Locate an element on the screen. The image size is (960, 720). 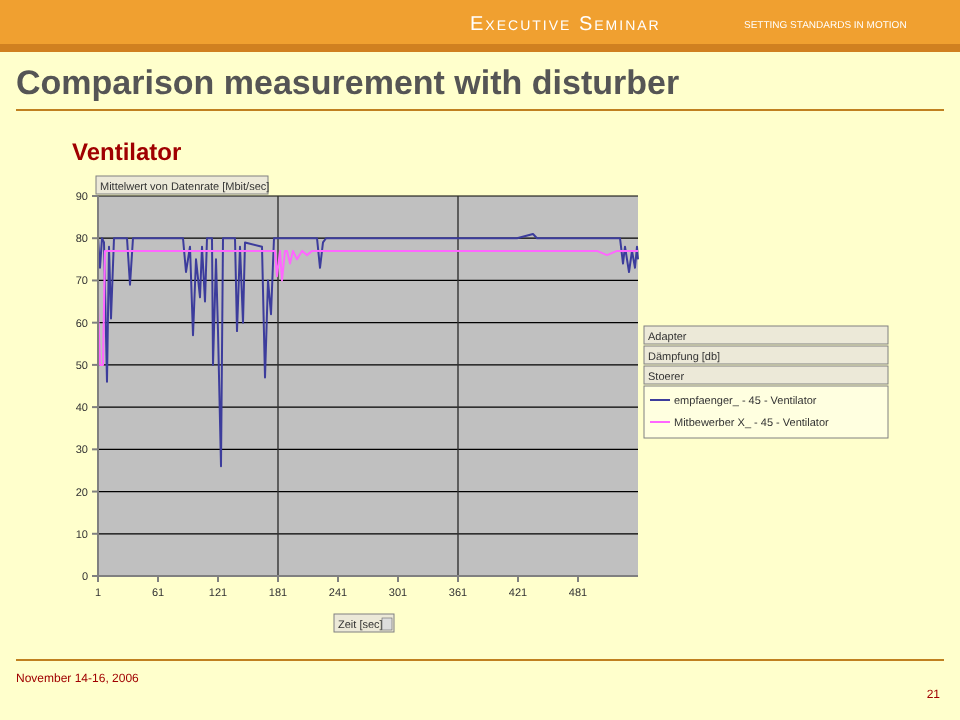
text: Executive Seminar is located at coordinates (565, 25).